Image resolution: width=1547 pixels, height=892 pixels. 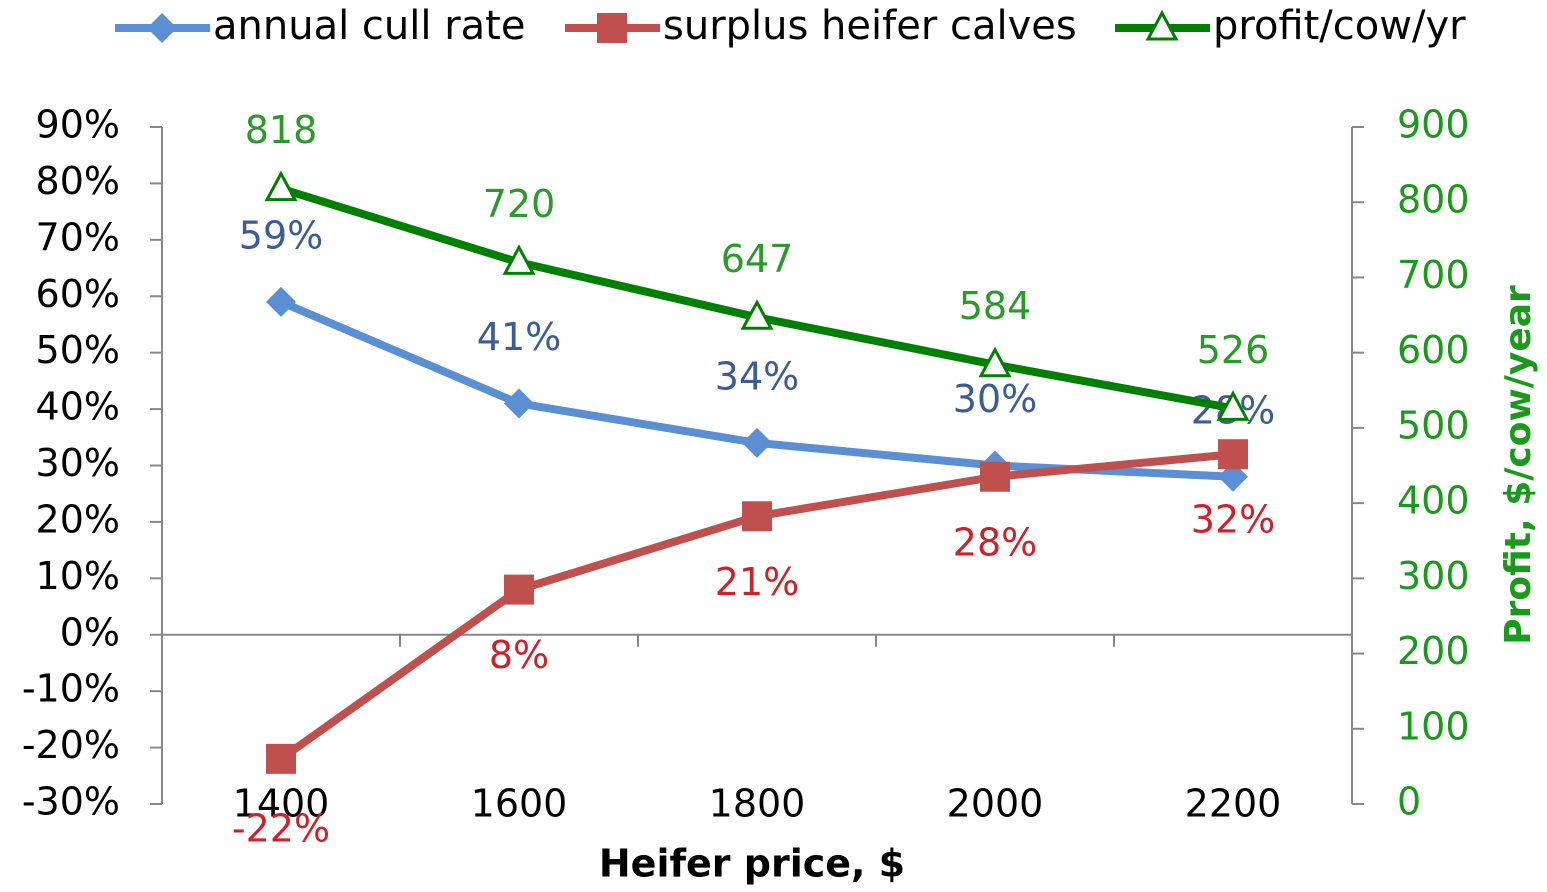 What do you see at coordinates (1433, 726) in the screenshot?
I see `y2-tick-label: 100` at bounding box center [1433, 726].